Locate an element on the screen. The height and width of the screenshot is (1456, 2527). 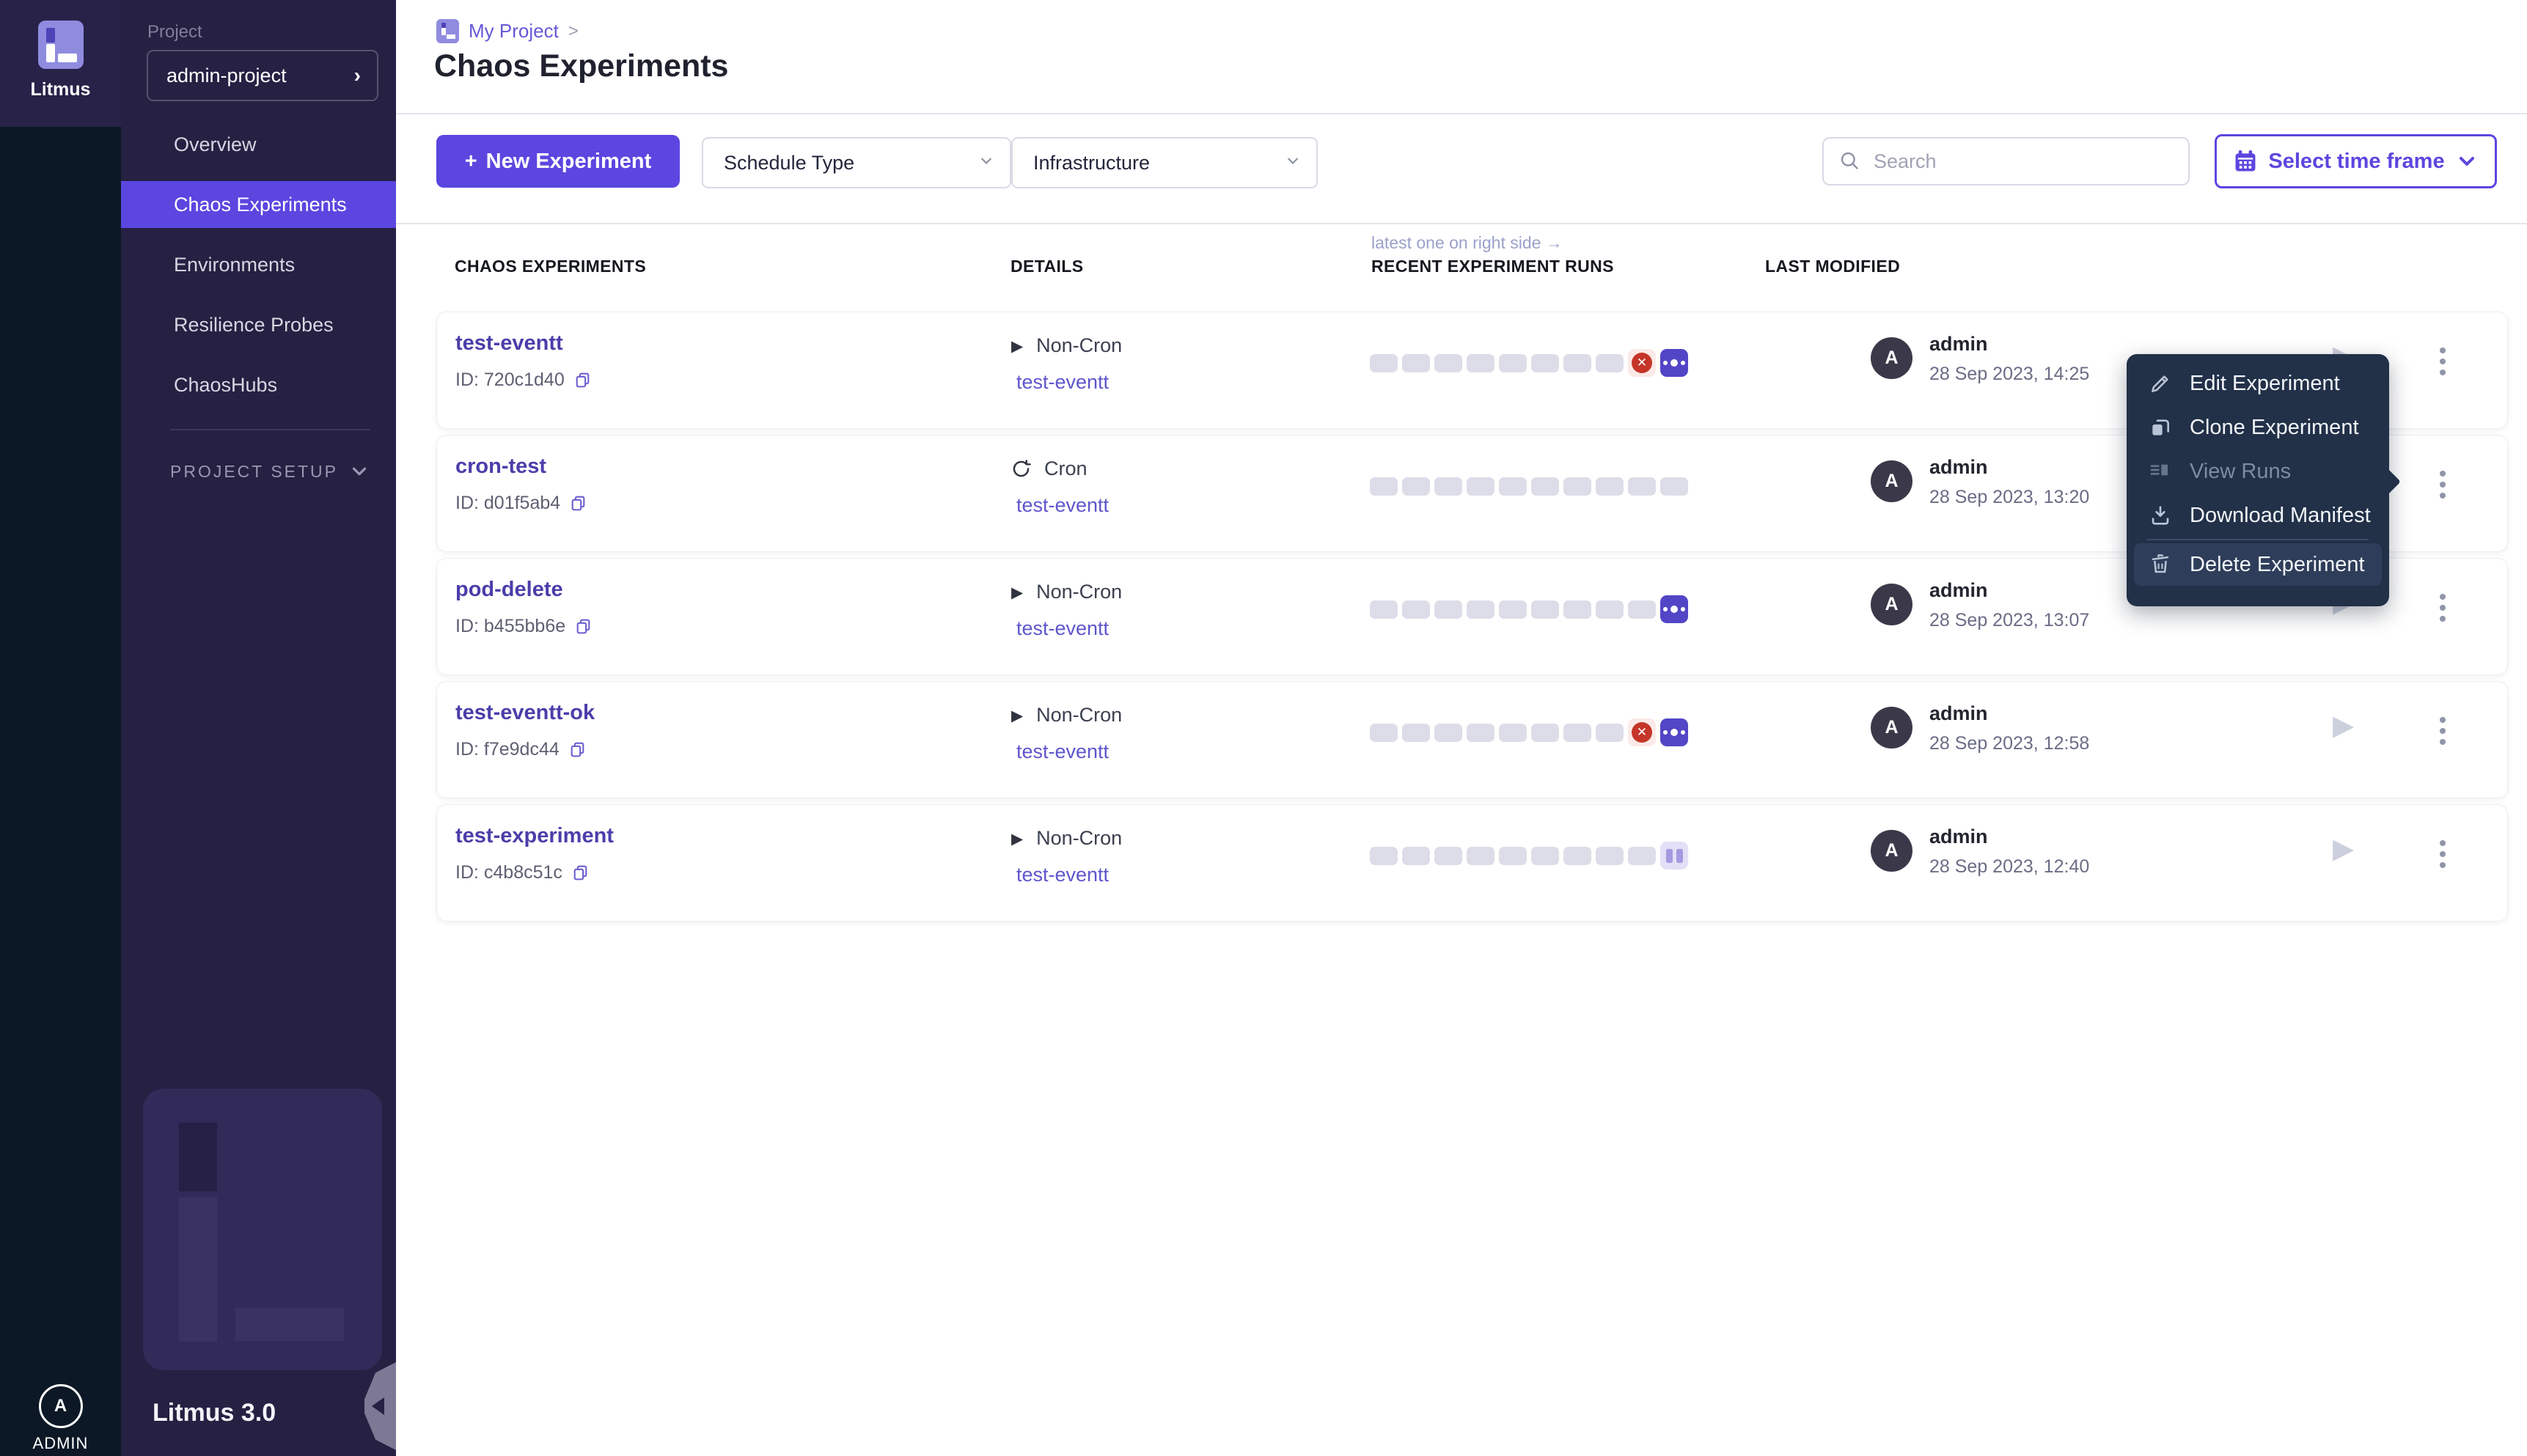
breadcrumb-link-my-project: My Project is located at coordinates (514, 31).